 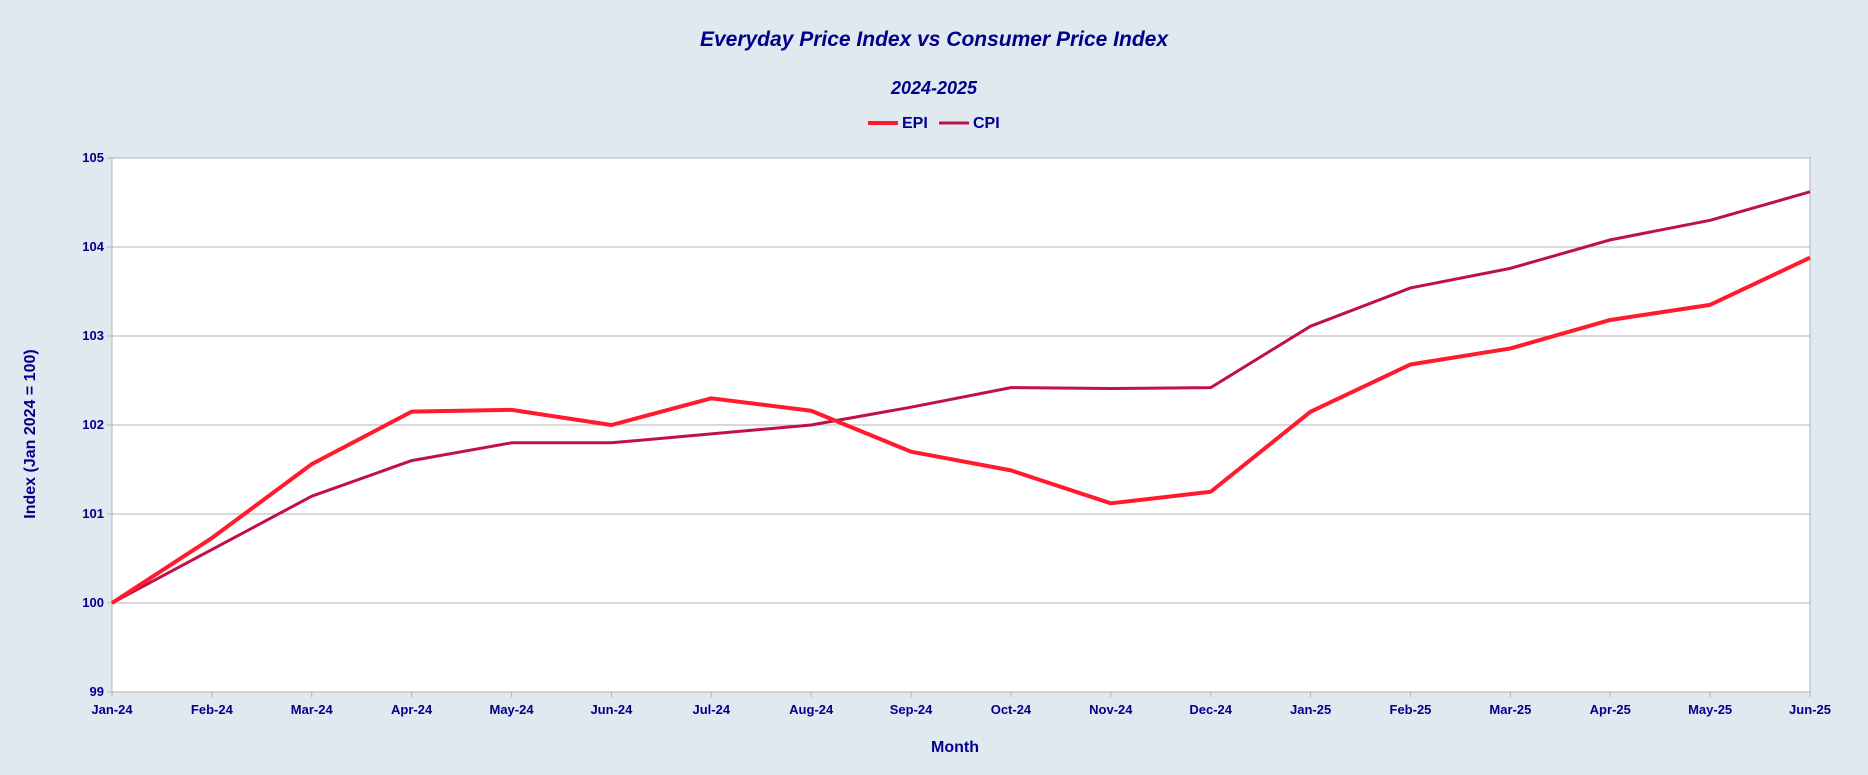 I want to click on x-tick-label: Apr-25, so click(x=1610, y=709).